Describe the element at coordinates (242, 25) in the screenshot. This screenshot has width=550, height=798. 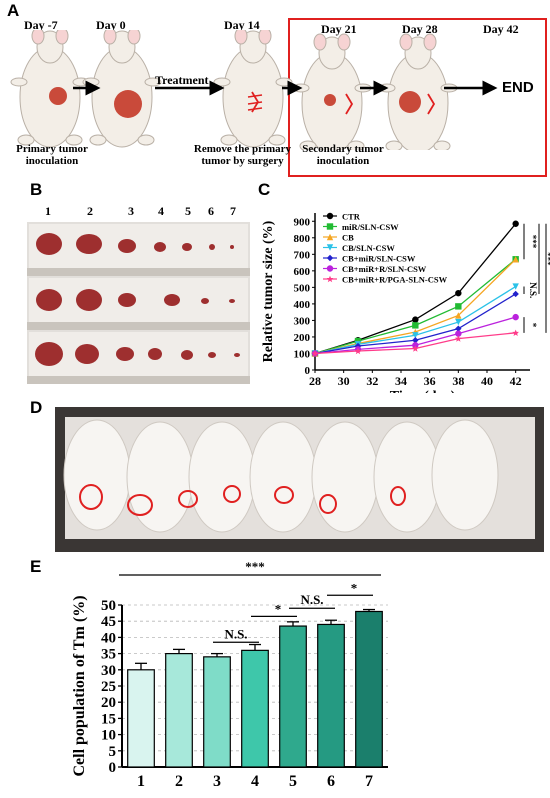
I see `day-label: Day 14` at that location.